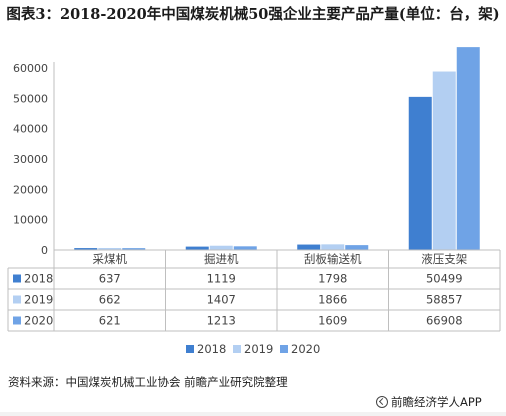 The width and height of the screenshot is (506, 416). What do you see at coordinates (38, 300) in the screenshot?
I see `table-series-label: 2019` at bounding box center [38, 300].